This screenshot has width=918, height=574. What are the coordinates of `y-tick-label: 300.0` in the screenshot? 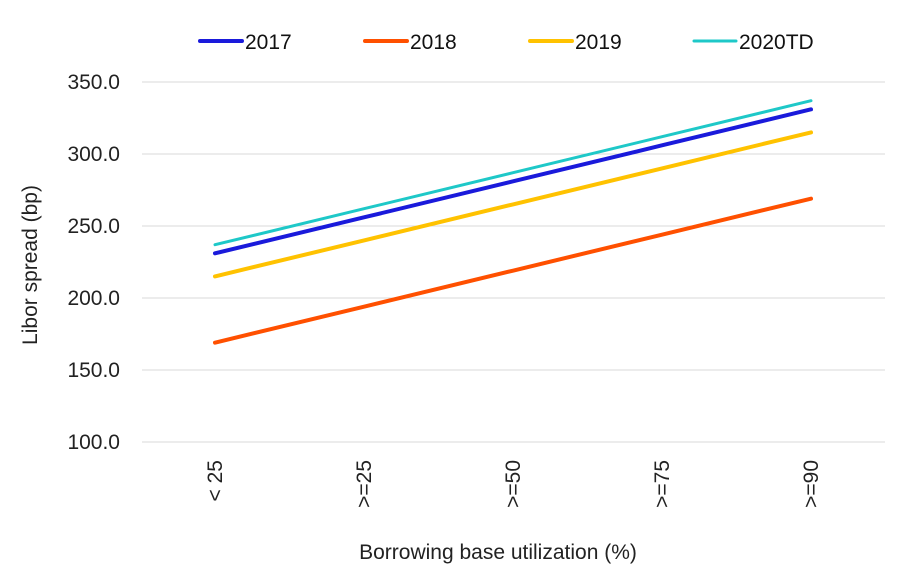 It's located at (93, 154).